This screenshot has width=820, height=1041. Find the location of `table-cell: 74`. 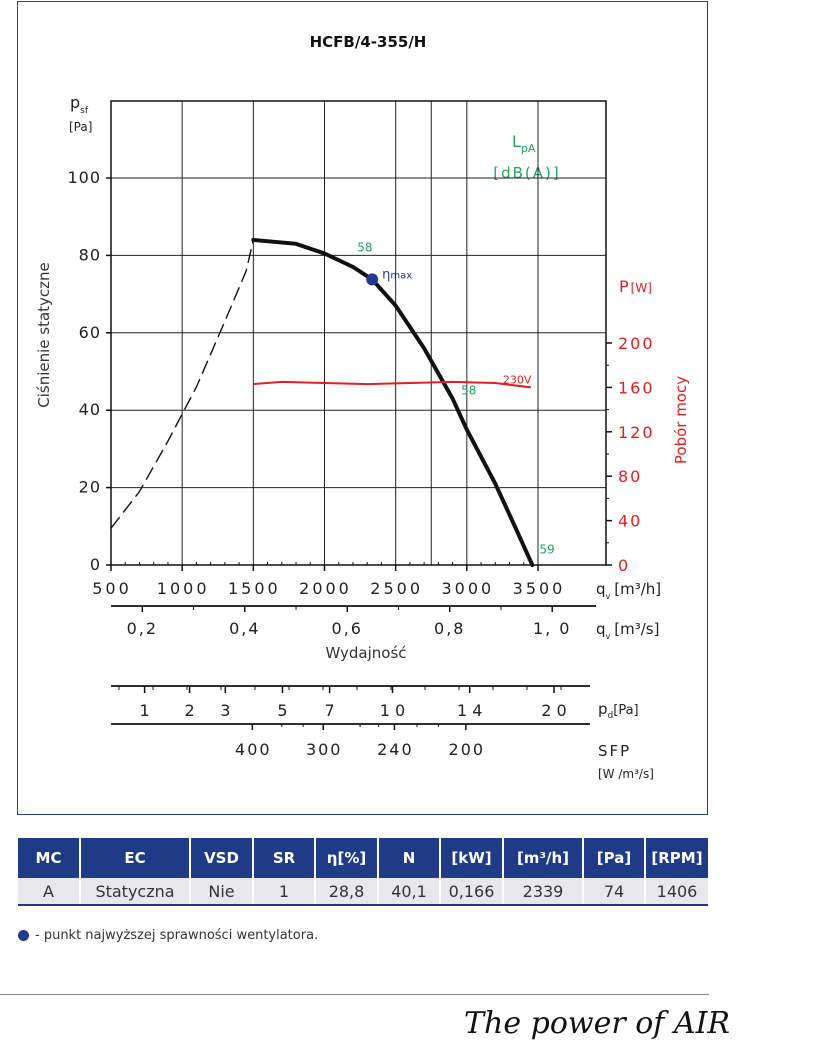

table-cell: 74 is located at coordinates (614, 892).